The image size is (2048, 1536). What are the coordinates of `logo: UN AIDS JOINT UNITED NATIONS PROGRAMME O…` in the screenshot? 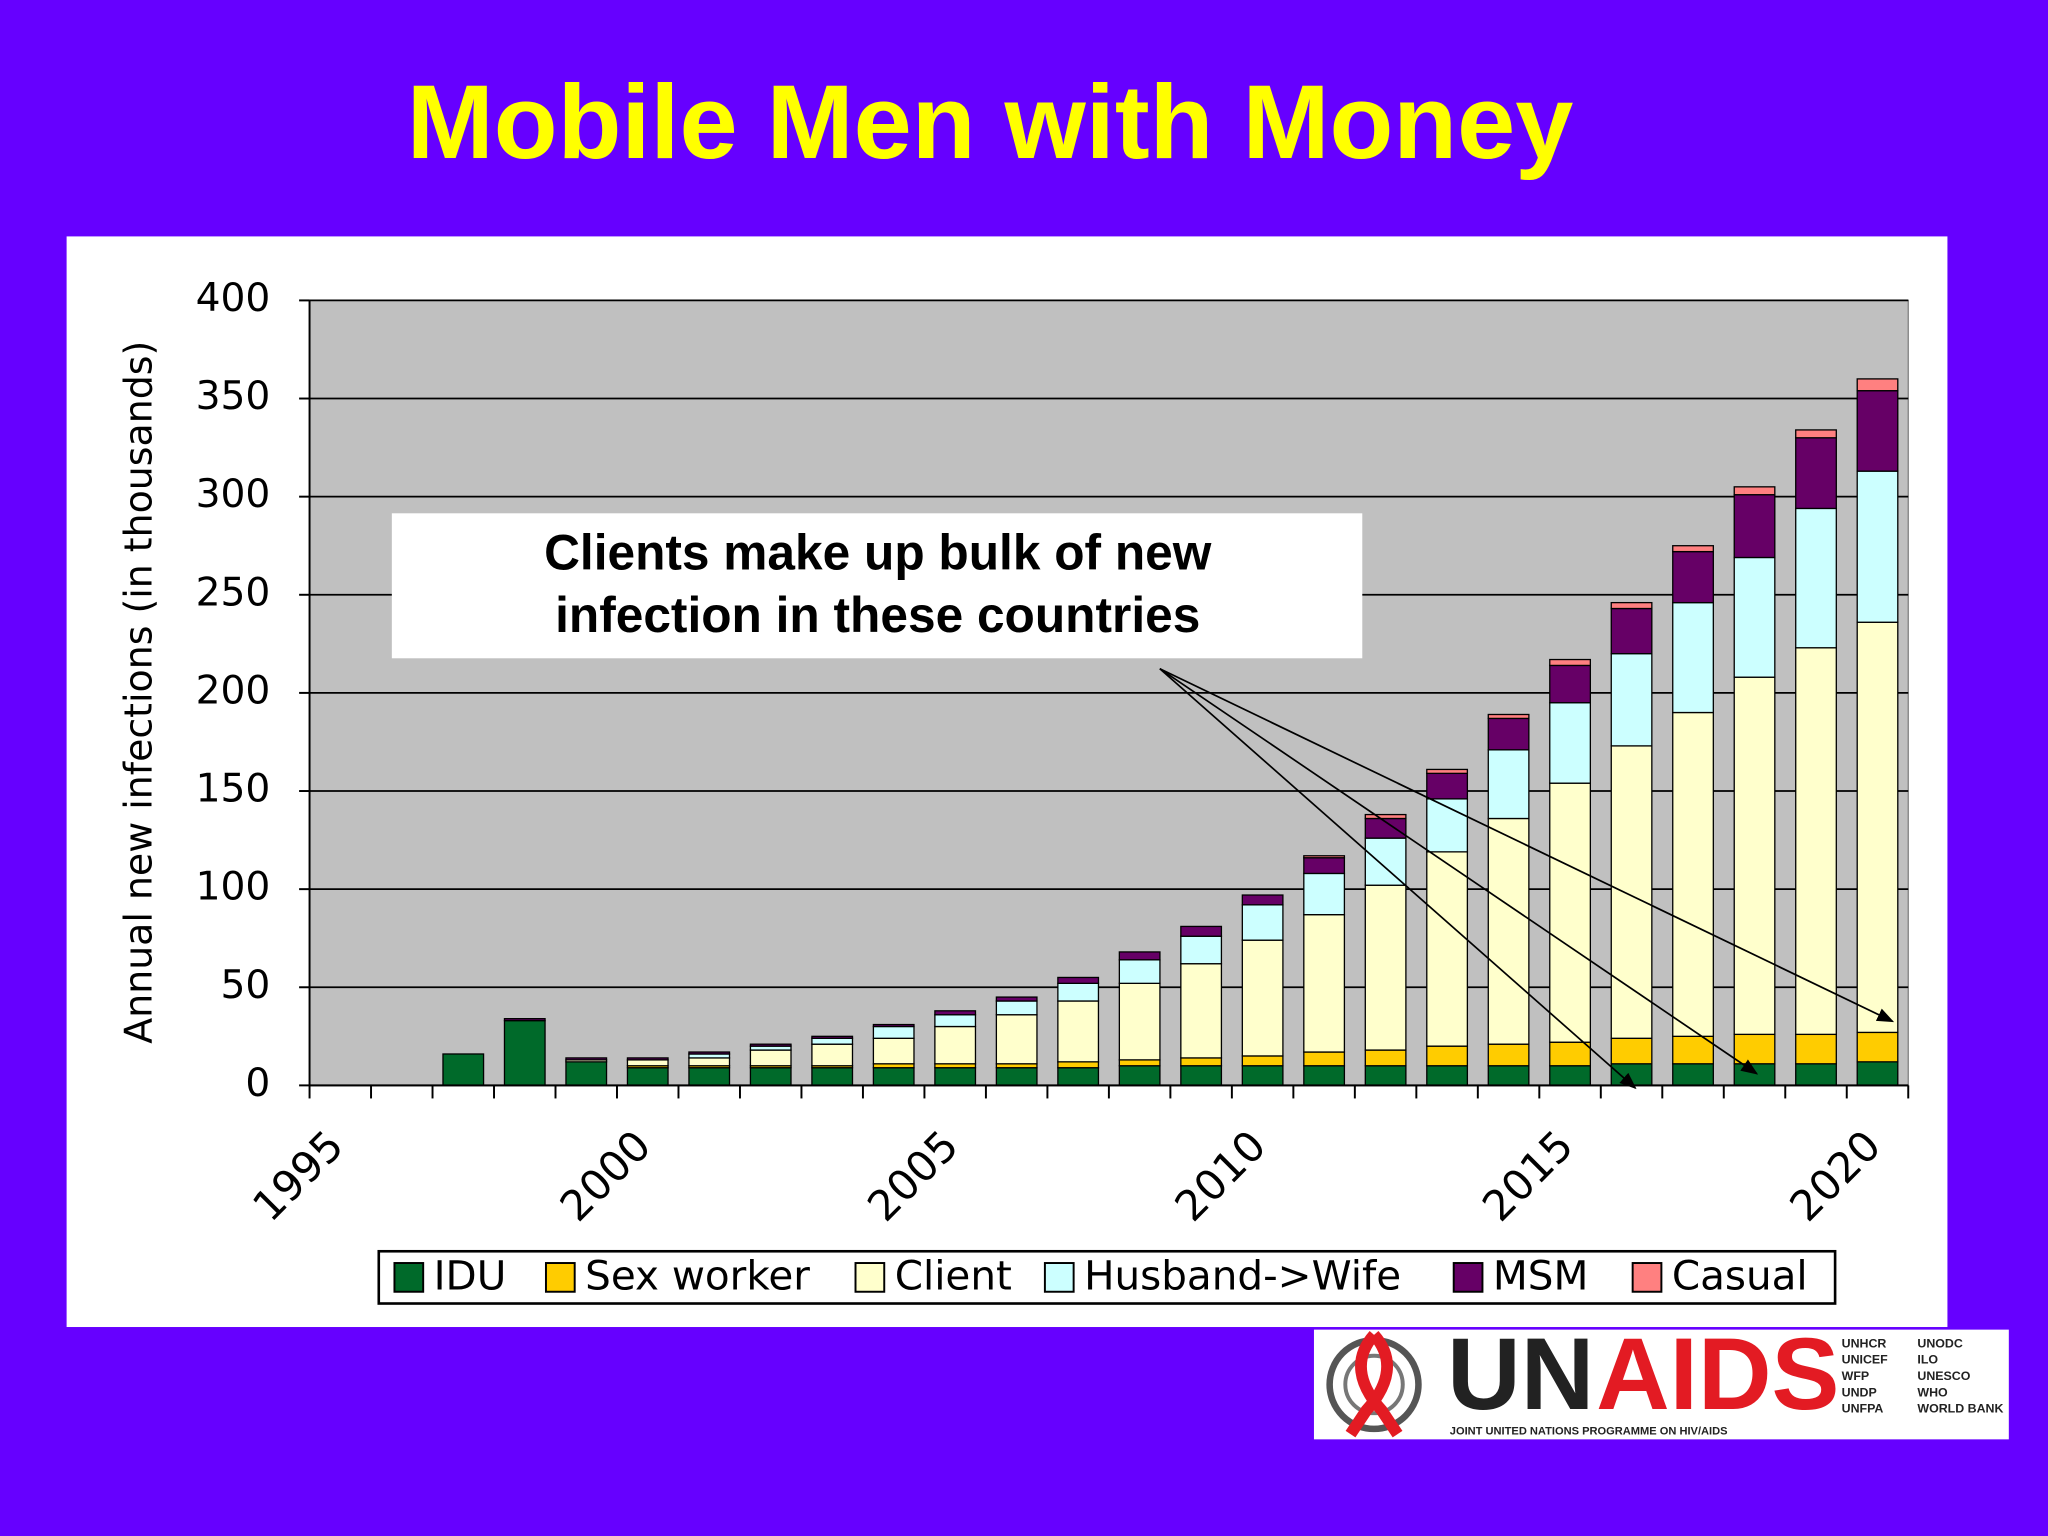 It's located at (1661, 1378).